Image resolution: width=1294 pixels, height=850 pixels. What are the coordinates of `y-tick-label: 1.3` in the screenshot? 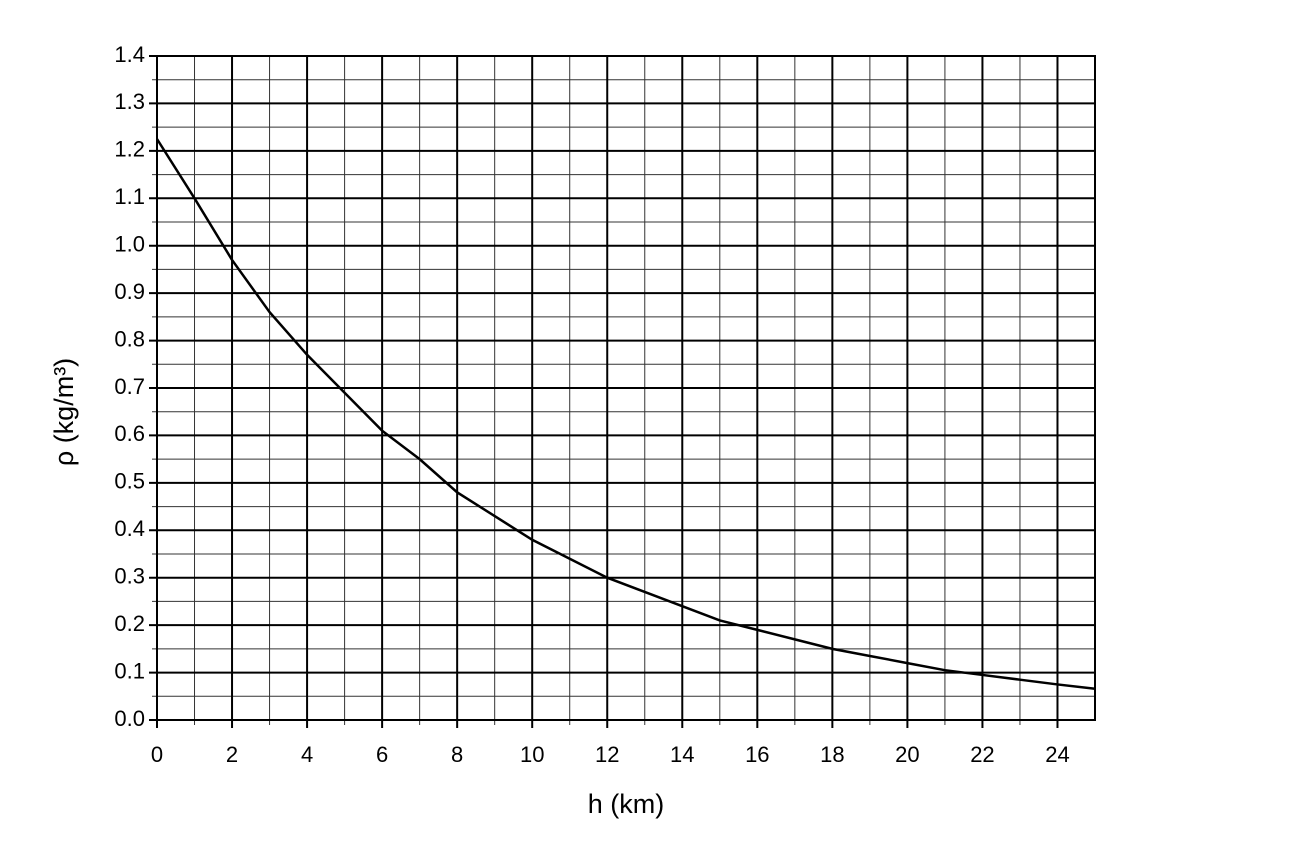 It's located at (129, 101).